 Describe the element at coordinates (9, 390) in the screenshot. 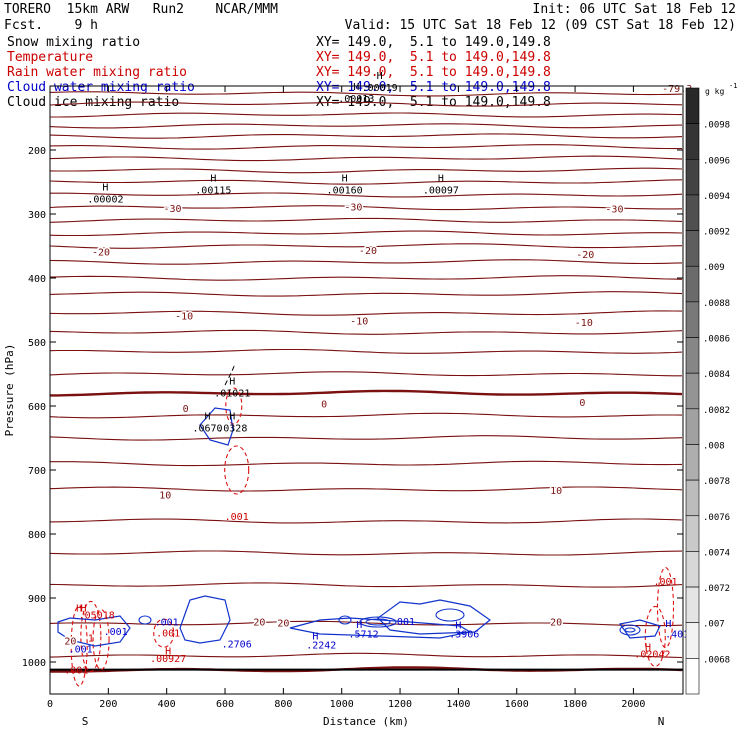

I see `y-axis-label: Pressure (hPa)` at that location.